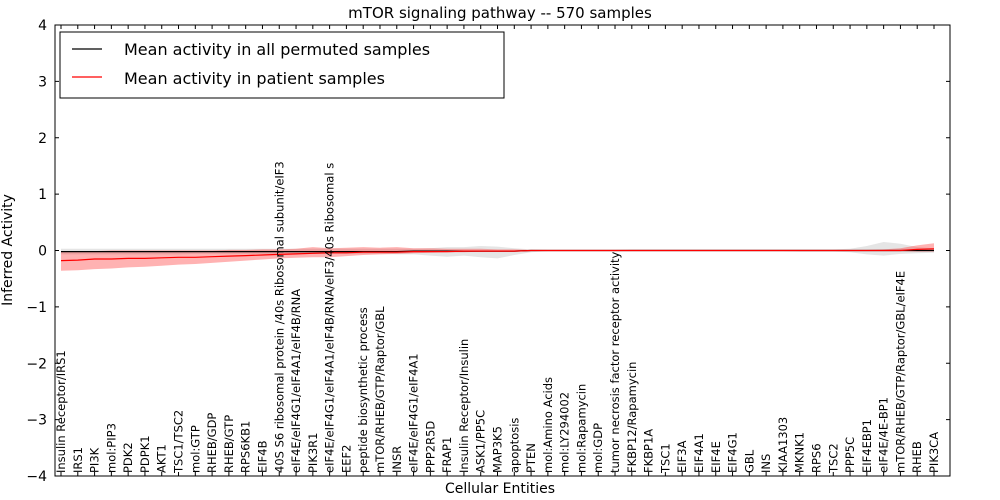 This screenshot has width=1000, height=500. What do you see at coordinates (277, 49) in the screenshot?
I see `legend-permuted-label: Mean activity in all permuted samples` at bounding box center [277, 49].